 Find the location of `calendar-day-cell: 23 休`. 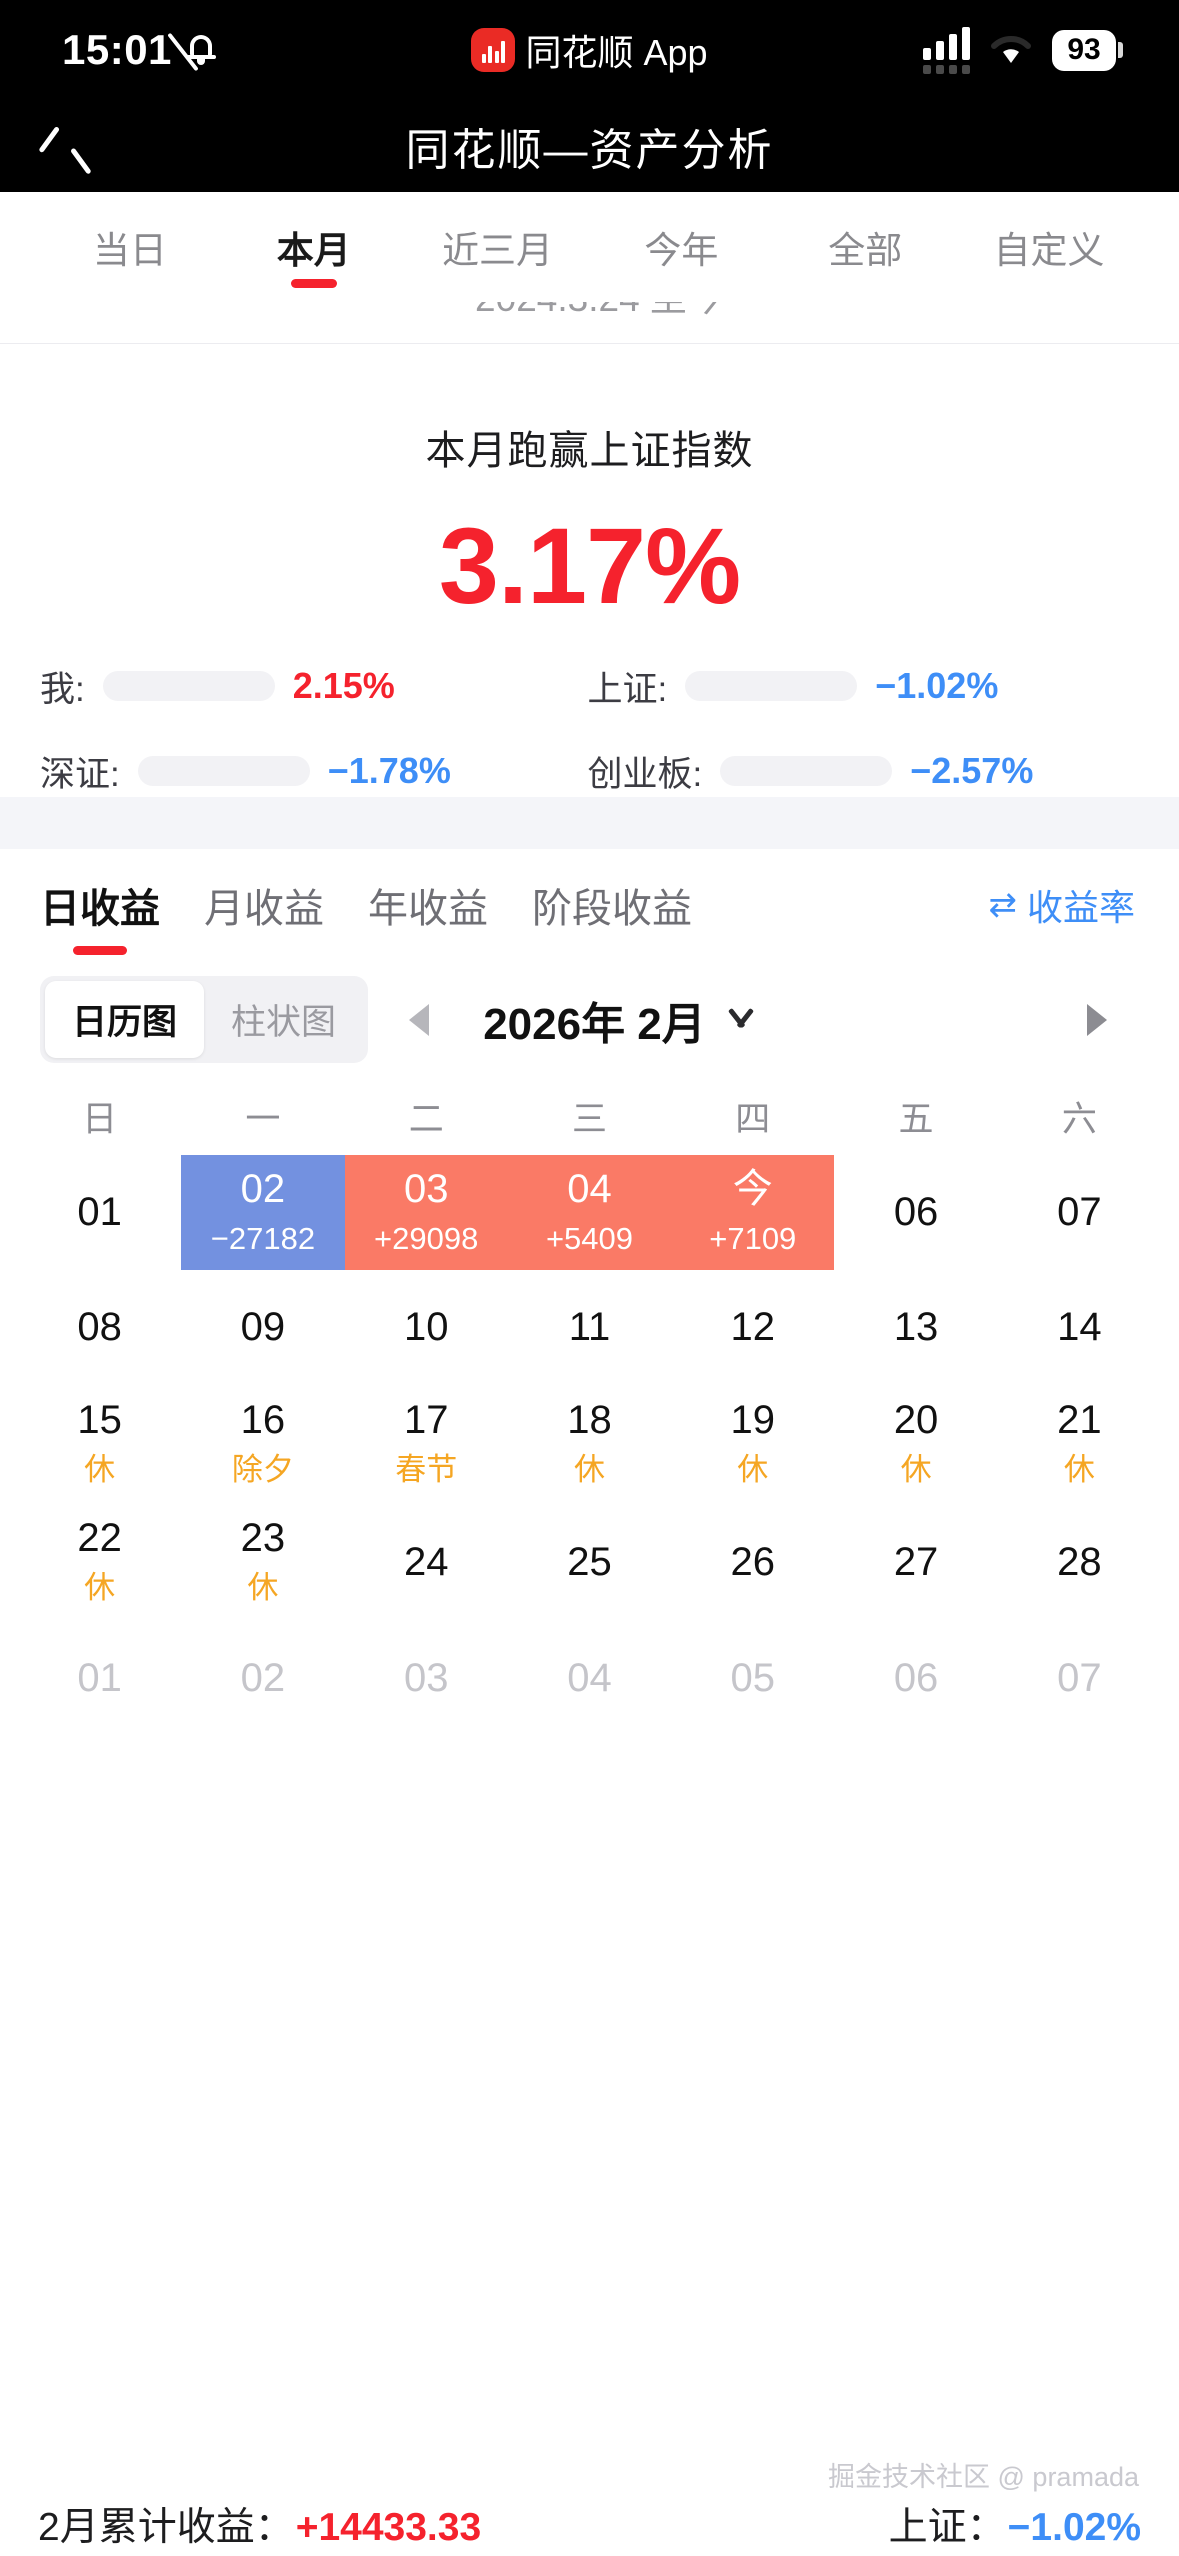

calendar-day-cell: 23 休 is located at coordinates (262, 1562).